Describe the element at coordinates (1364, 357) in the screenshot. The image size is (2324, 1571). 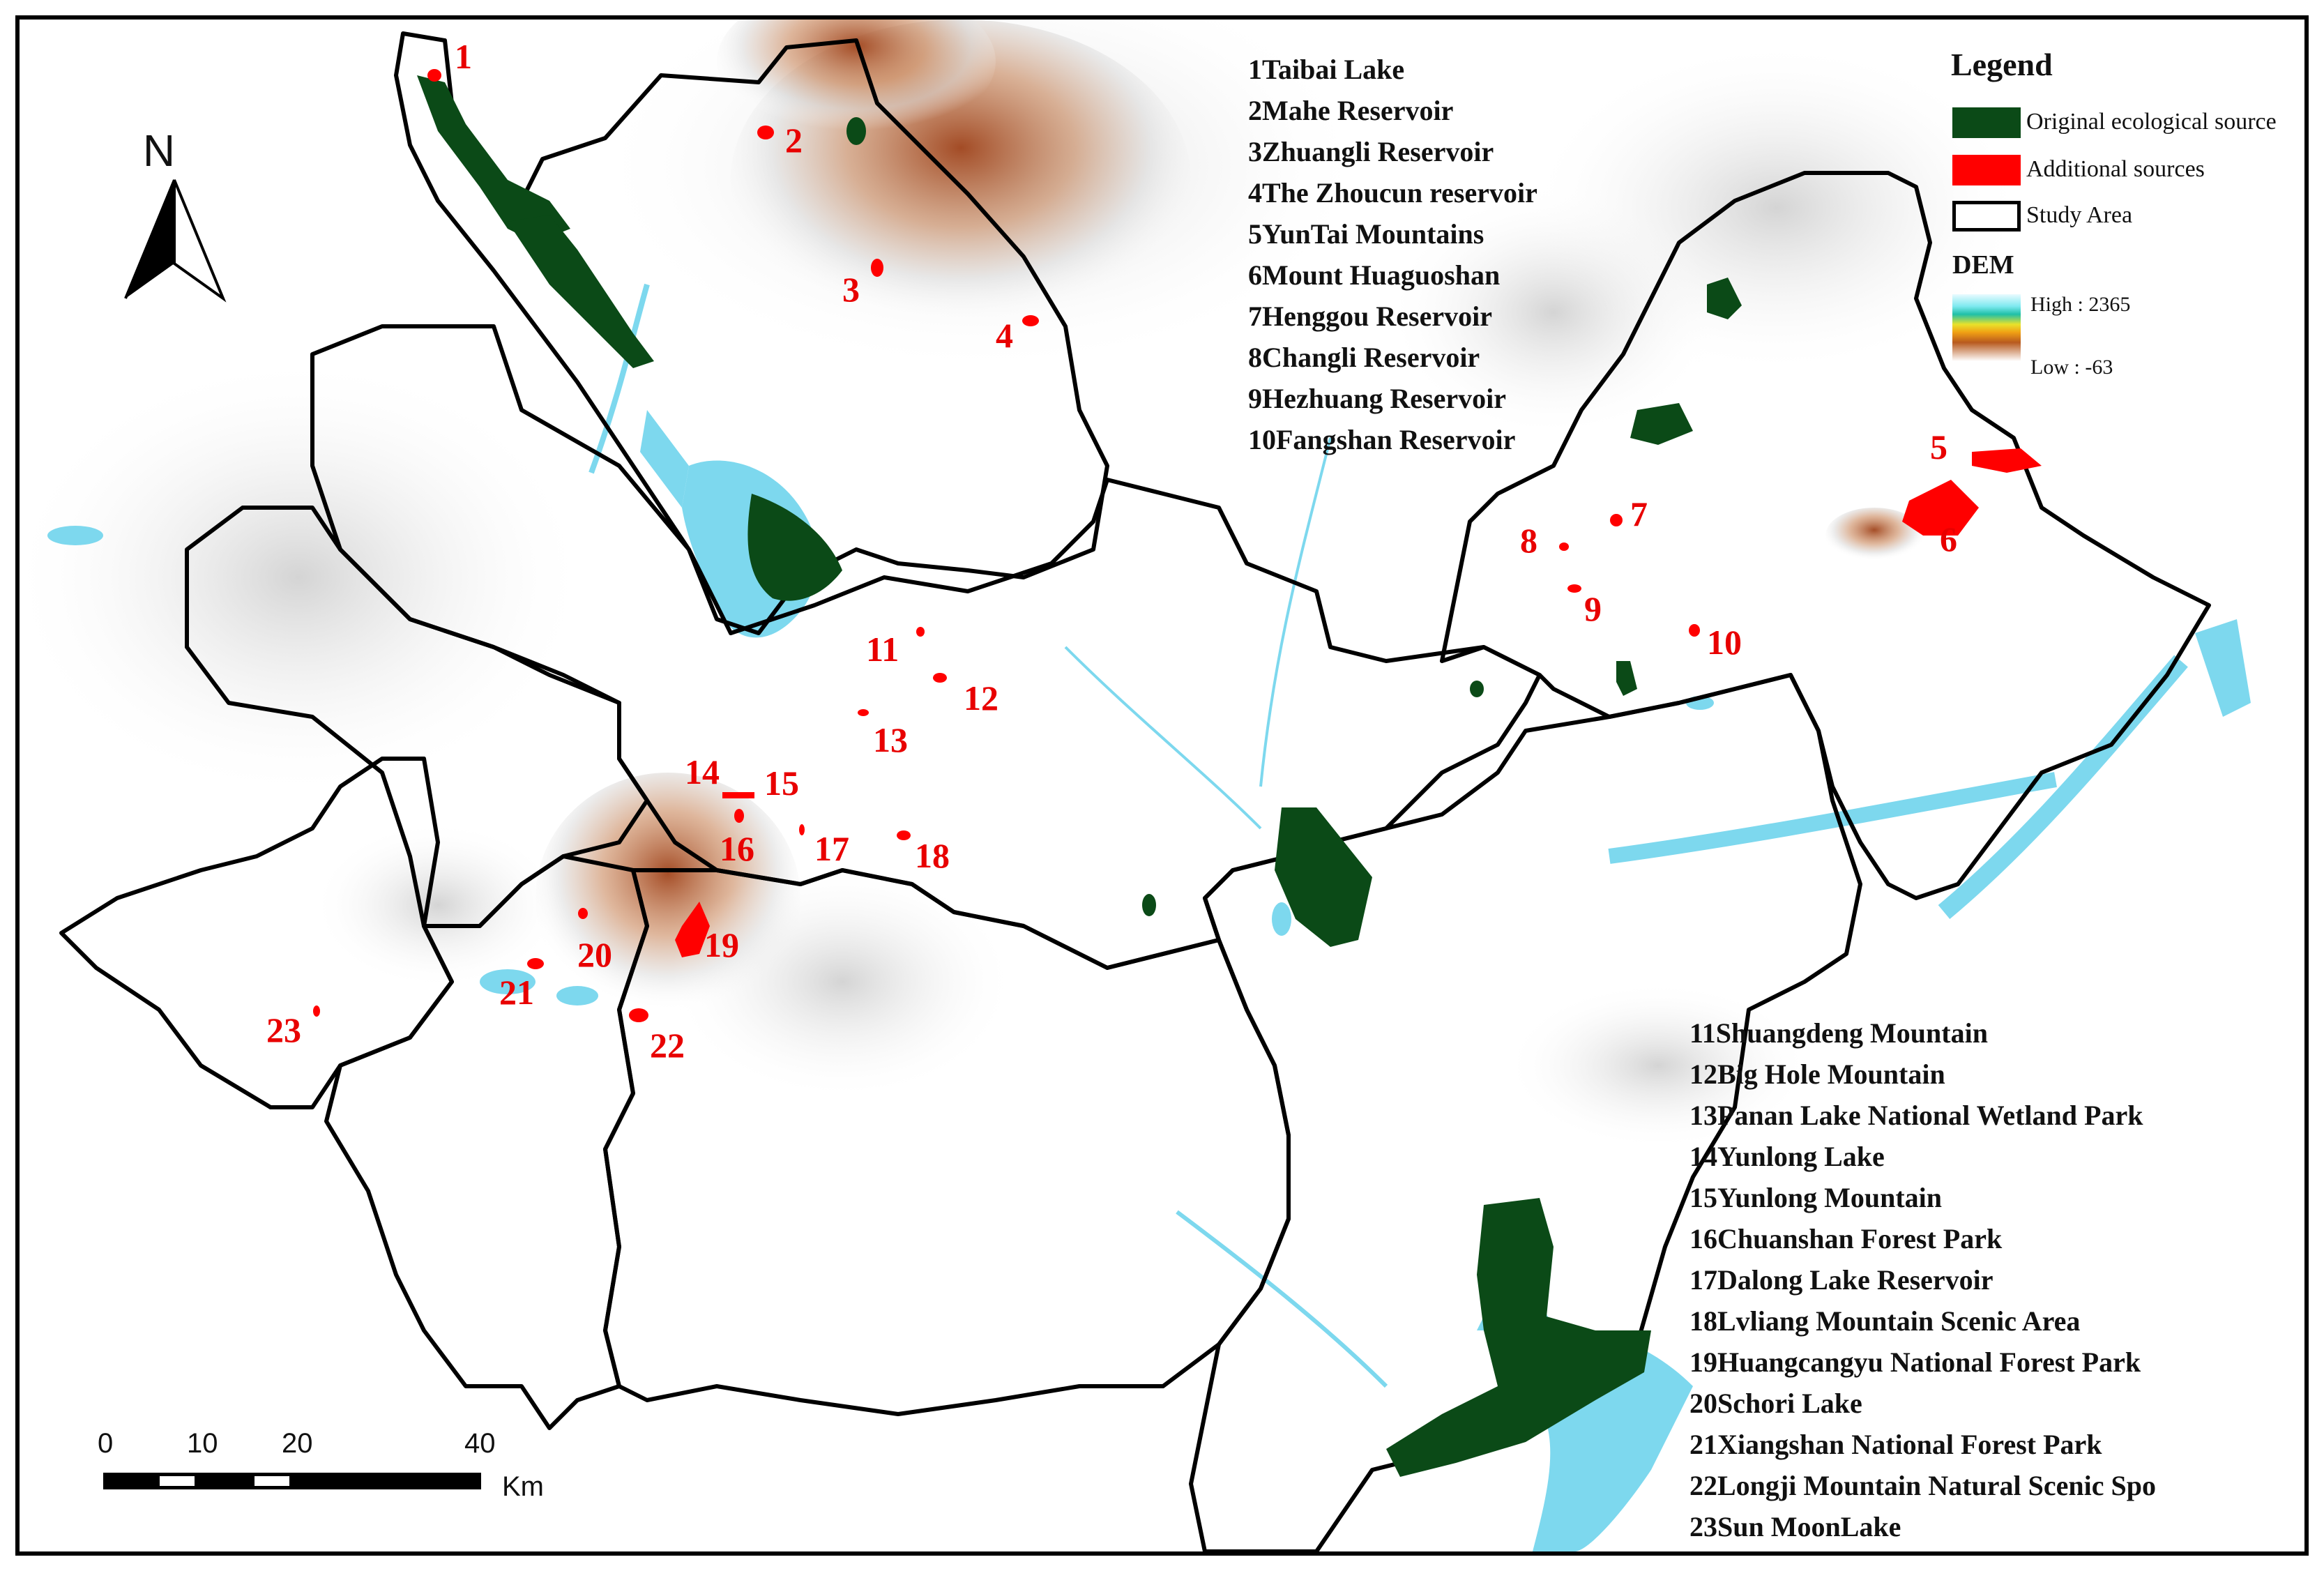
I see `site-label-8: 8Changli Reservoir` at that location.